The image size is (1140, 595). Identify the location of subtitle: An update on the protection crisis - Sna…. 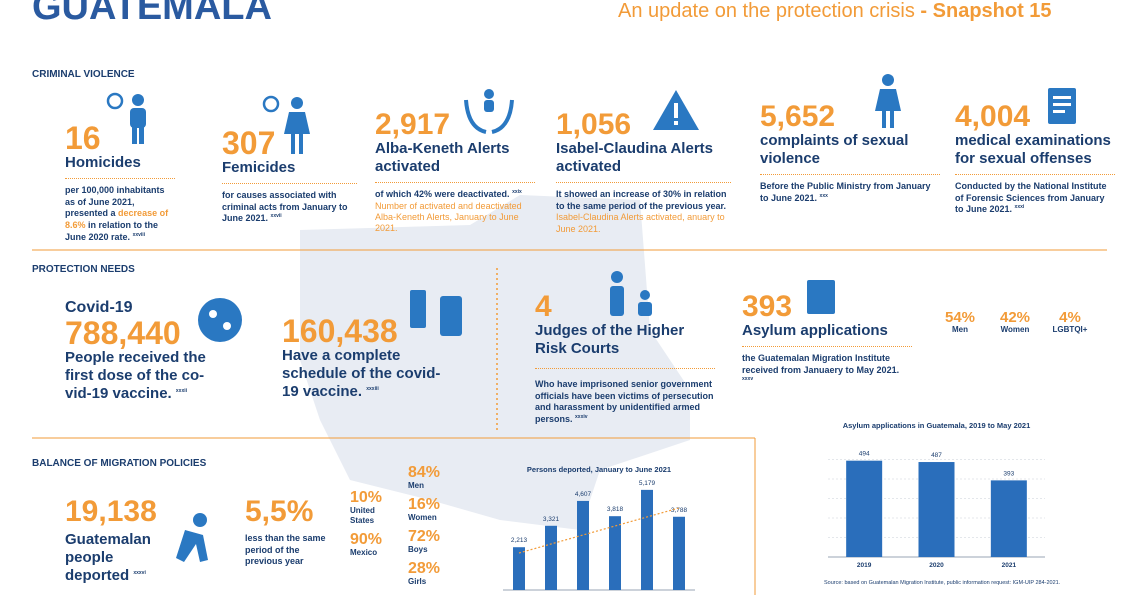
(835, 11).